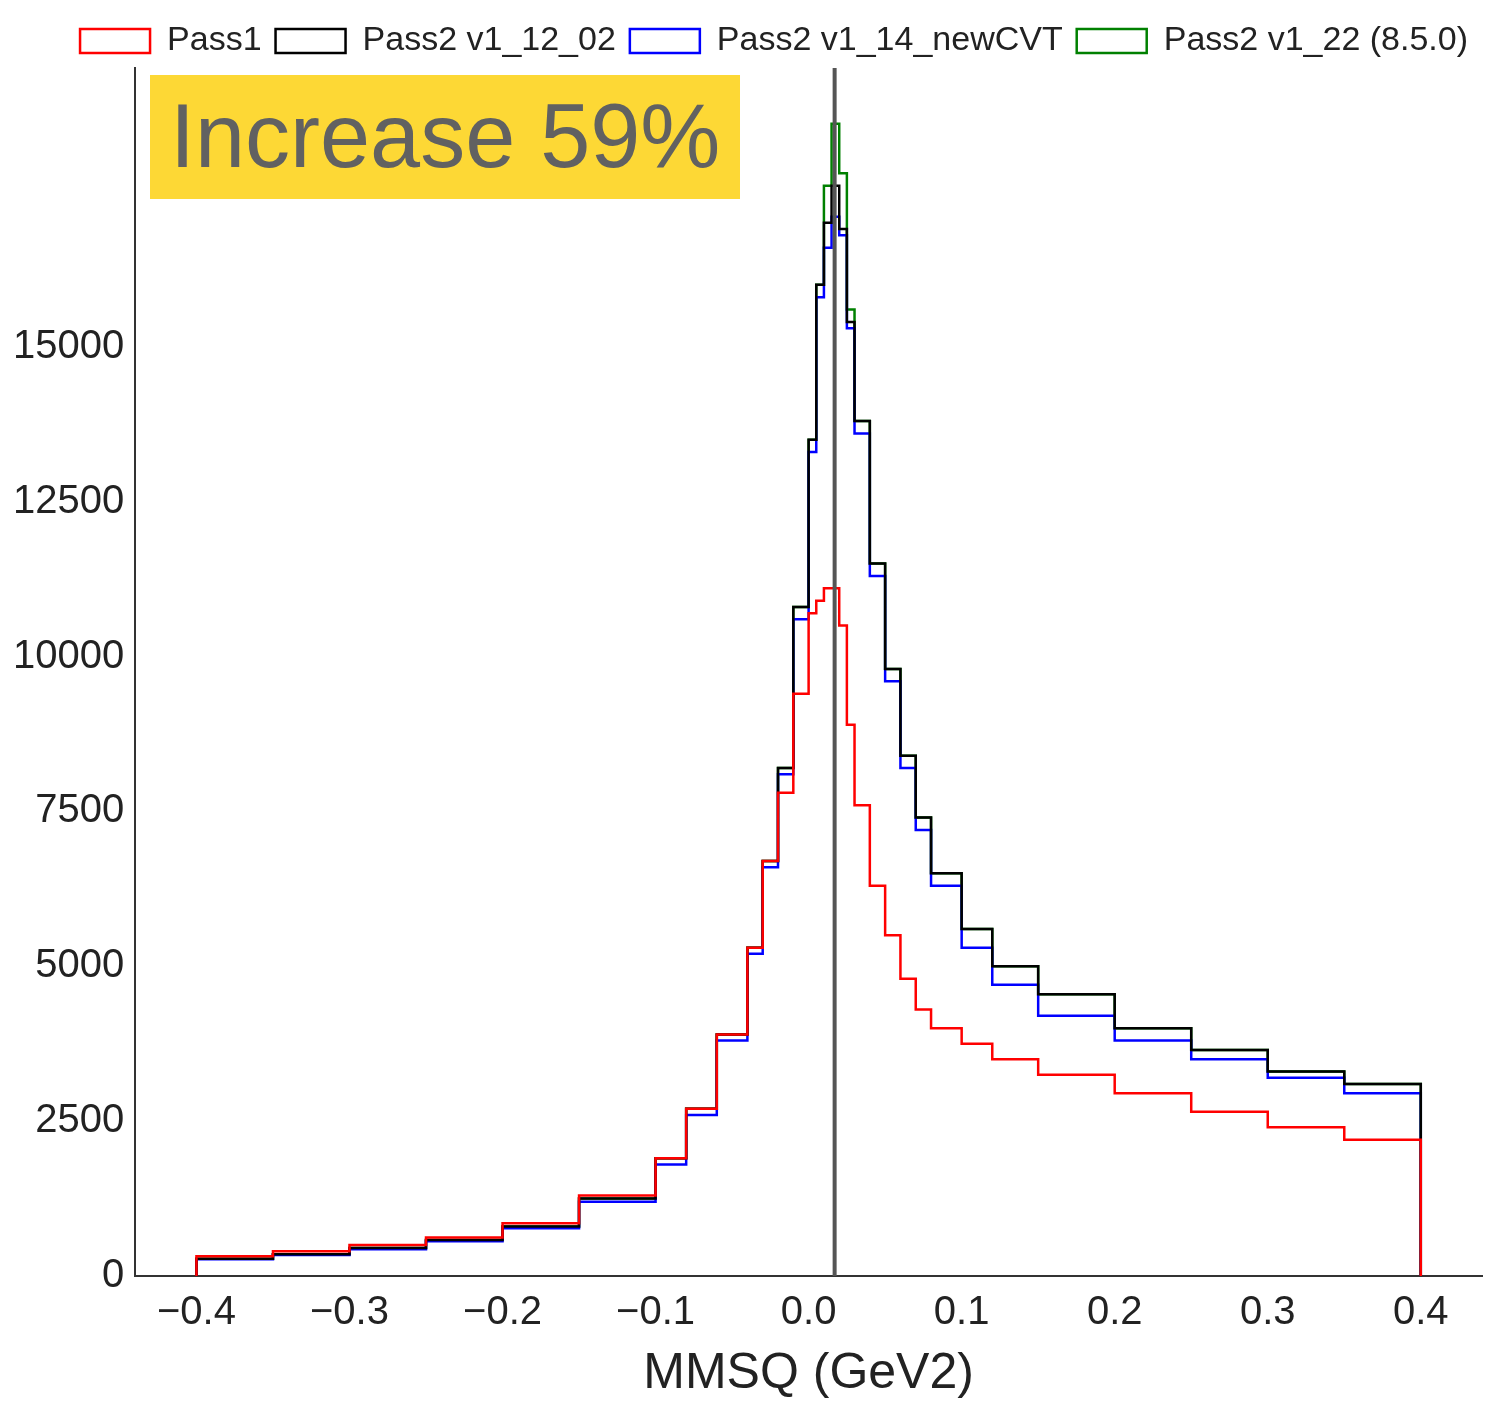  Describe the element at coordinates (69, 343) in the screenshot. I see `y-tick-label: 15000` at that location.